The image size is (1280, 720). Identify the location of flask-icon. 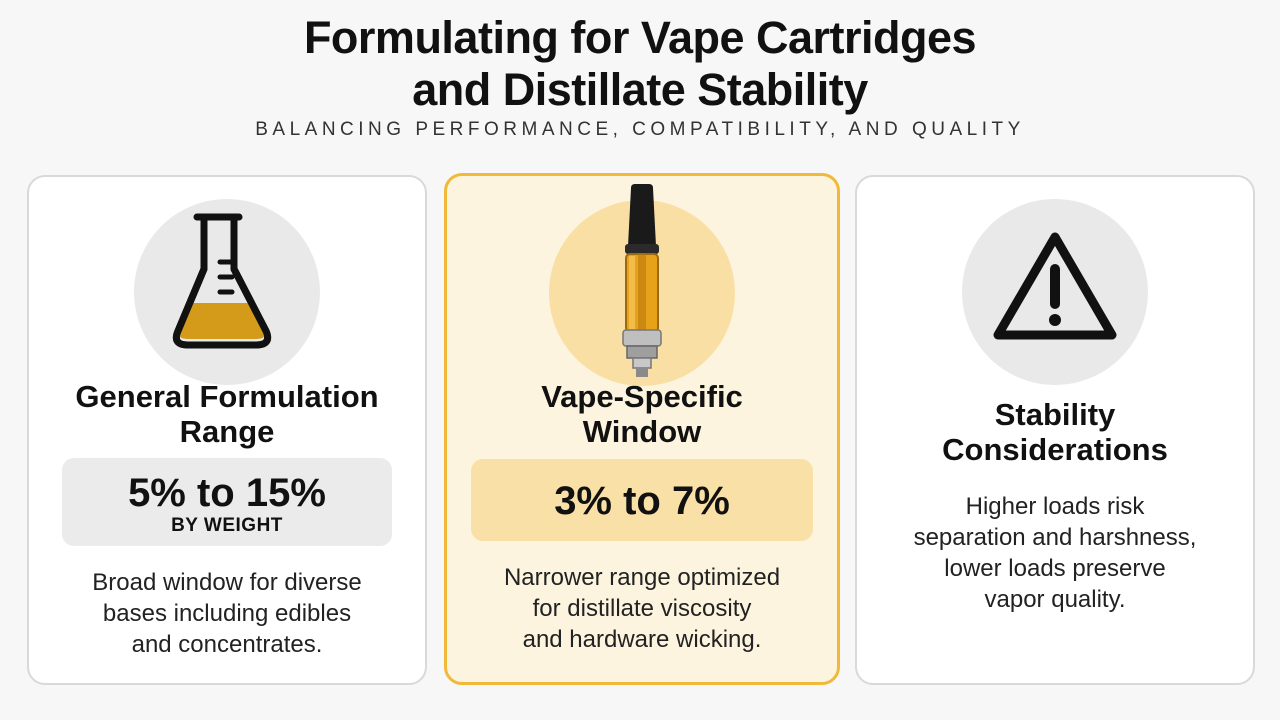
(222, 281).